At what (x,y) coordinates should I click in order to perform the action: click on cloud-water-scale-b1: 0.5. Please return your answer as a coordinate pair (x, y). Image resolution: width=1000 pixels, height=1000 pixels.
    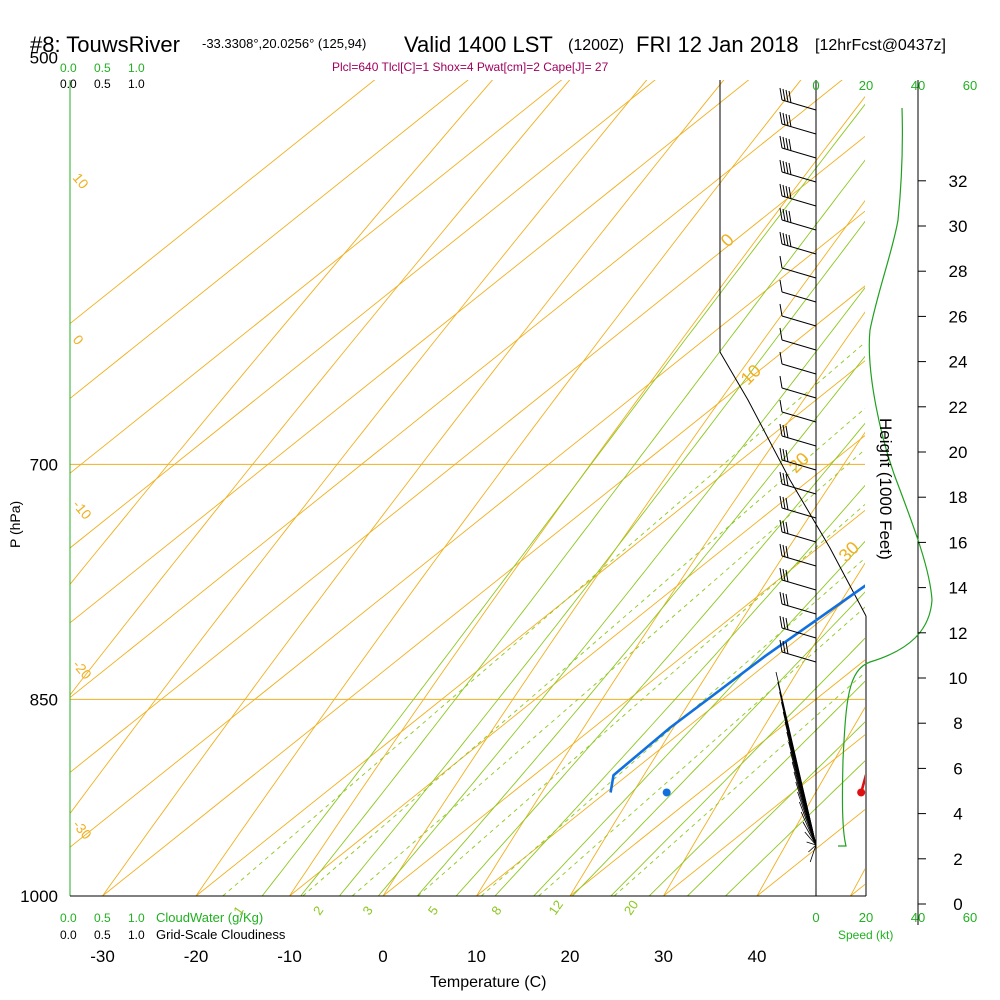
    Looking at the image, I should click on (102, 918).